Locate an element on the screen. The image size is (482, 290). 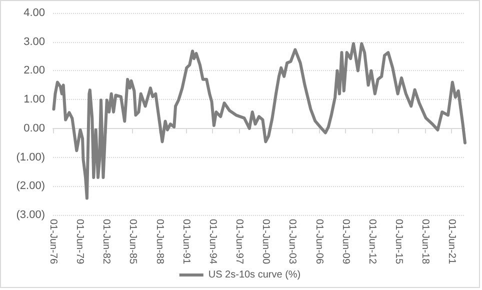
y-tick-label: 4.00 is located at coordinates (34, 13).